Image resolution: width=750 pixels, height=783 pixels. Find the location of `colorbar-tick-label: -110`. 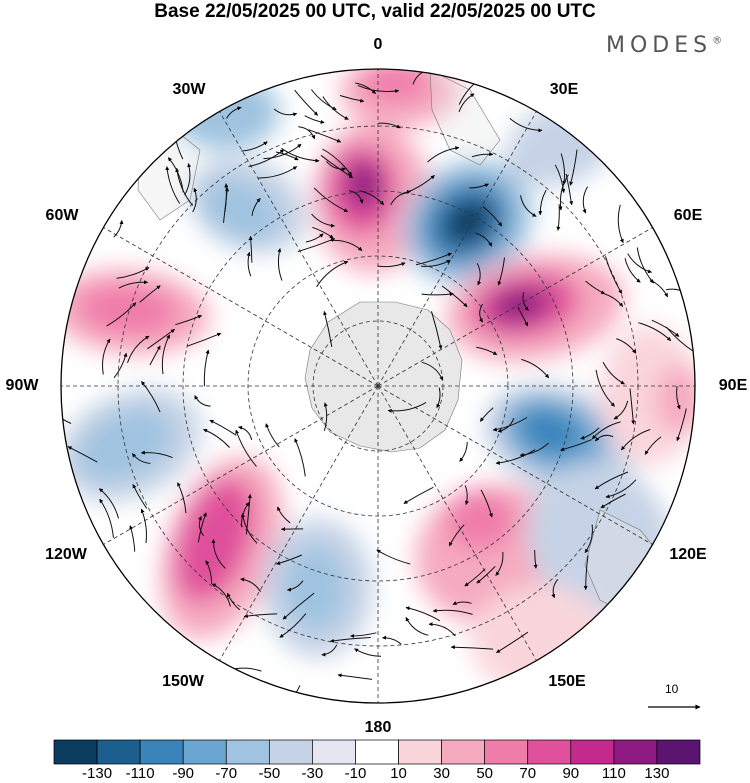

colorbar-tick-label: -110 is located at coordinates (140, 773).